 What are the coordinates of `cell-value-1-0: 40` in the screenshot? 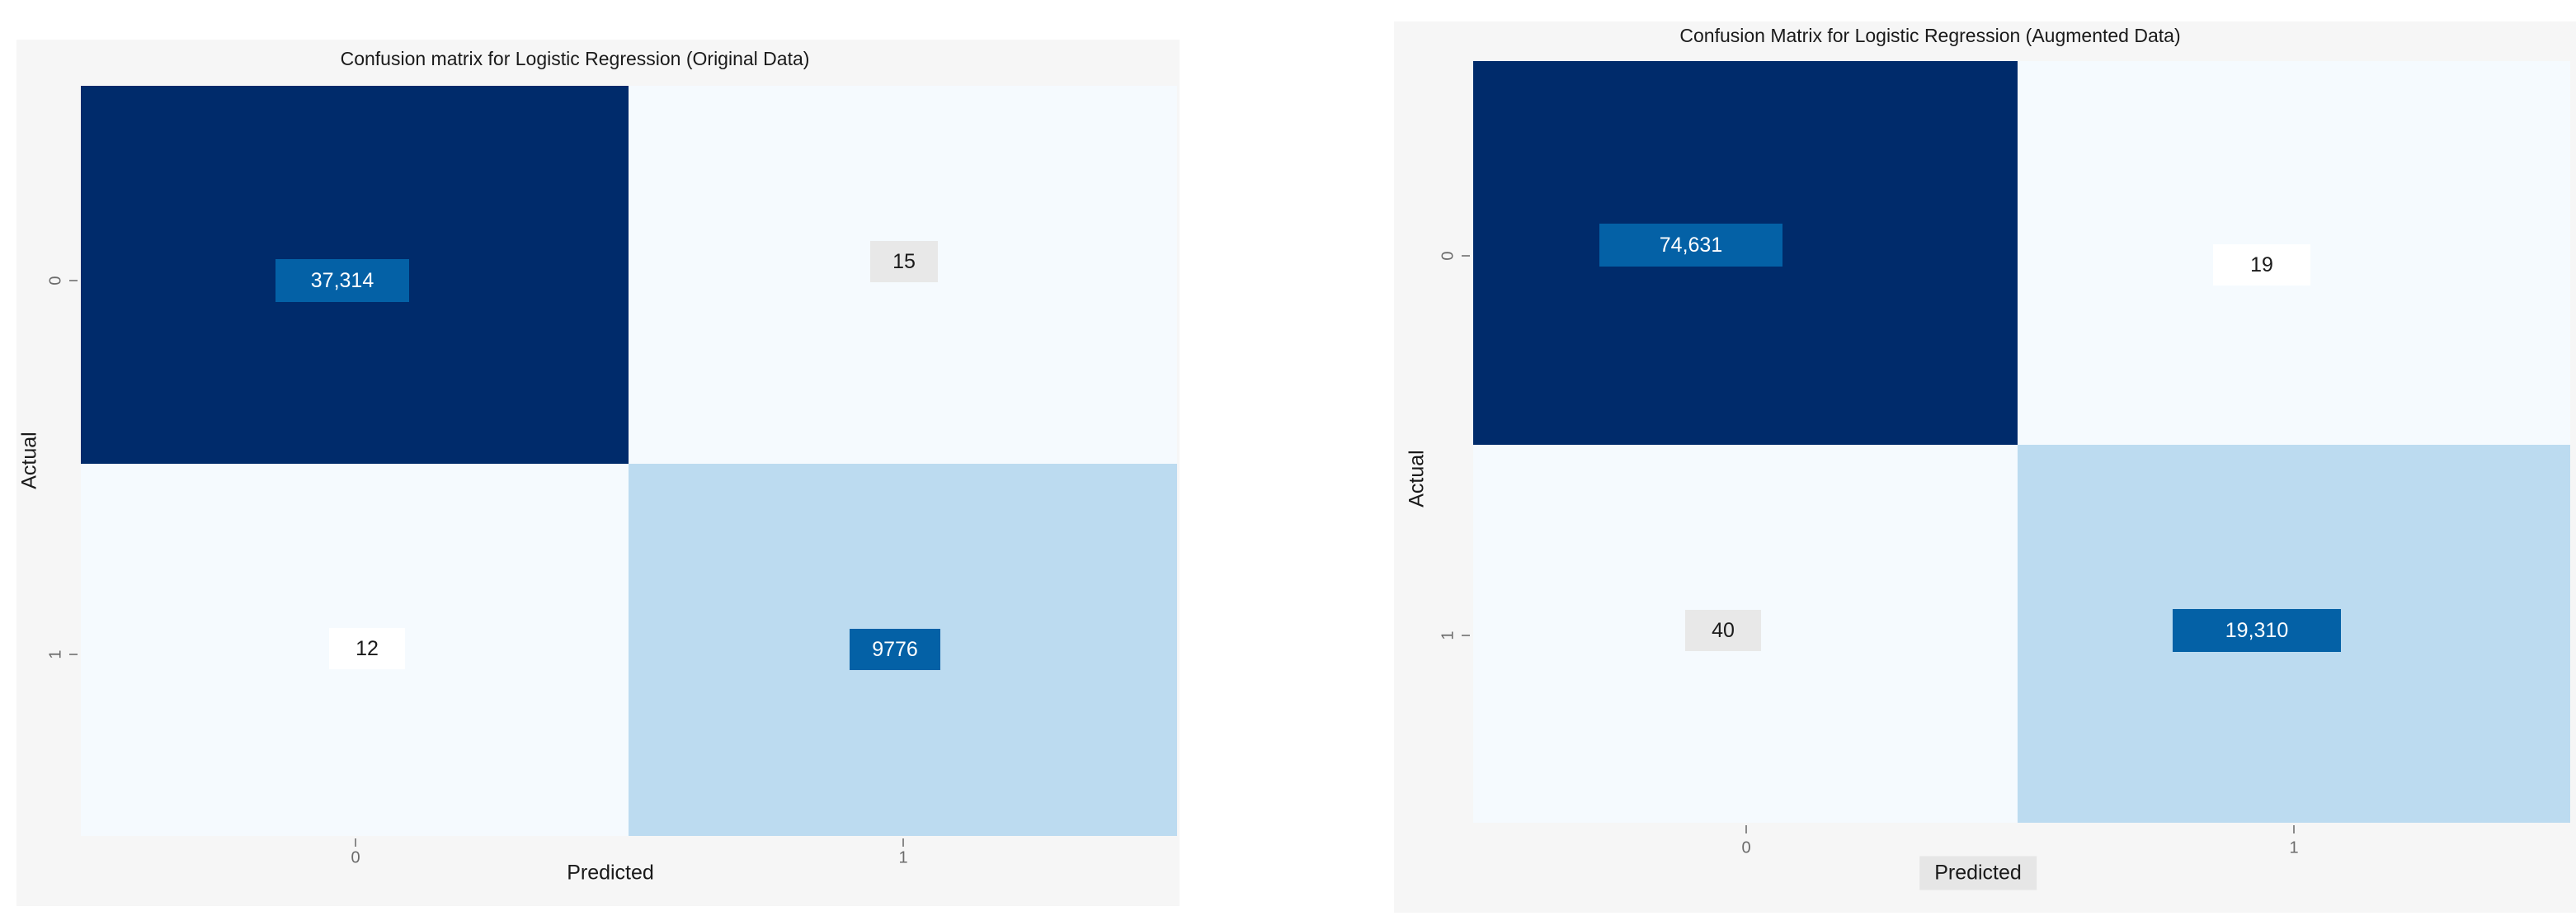 It's located at (1723, 630).